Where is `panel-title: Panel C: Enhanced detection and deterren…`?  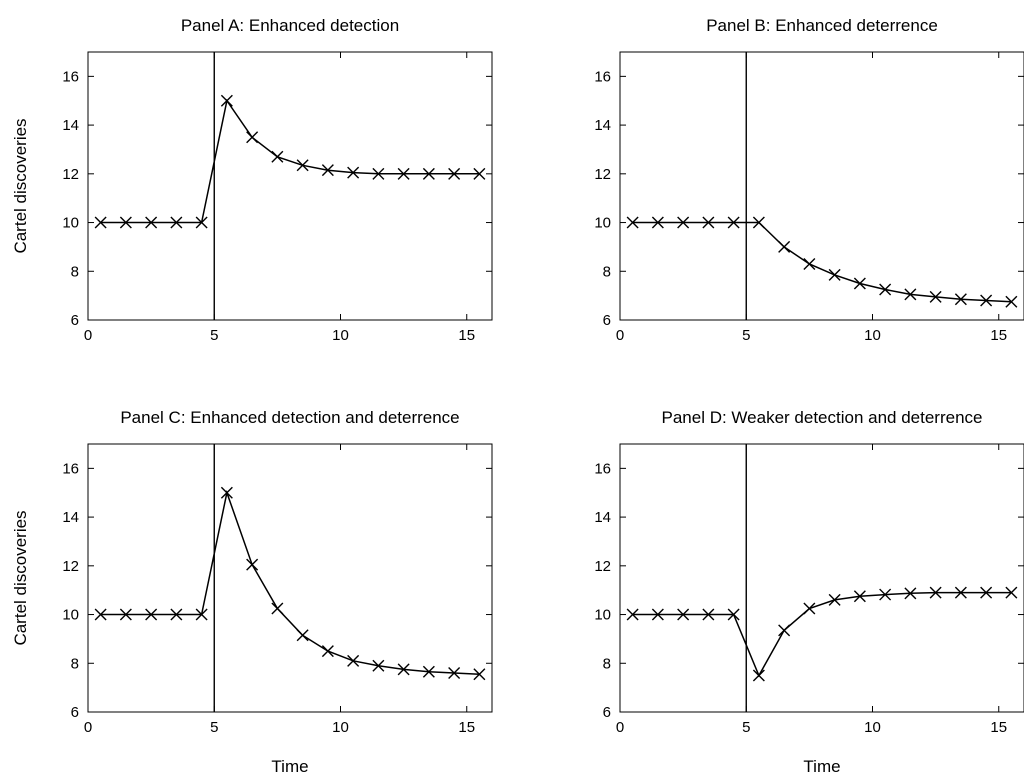
panel-title: Panel C: Enhanced detection and deterren… is located at coordinates (289, 417).